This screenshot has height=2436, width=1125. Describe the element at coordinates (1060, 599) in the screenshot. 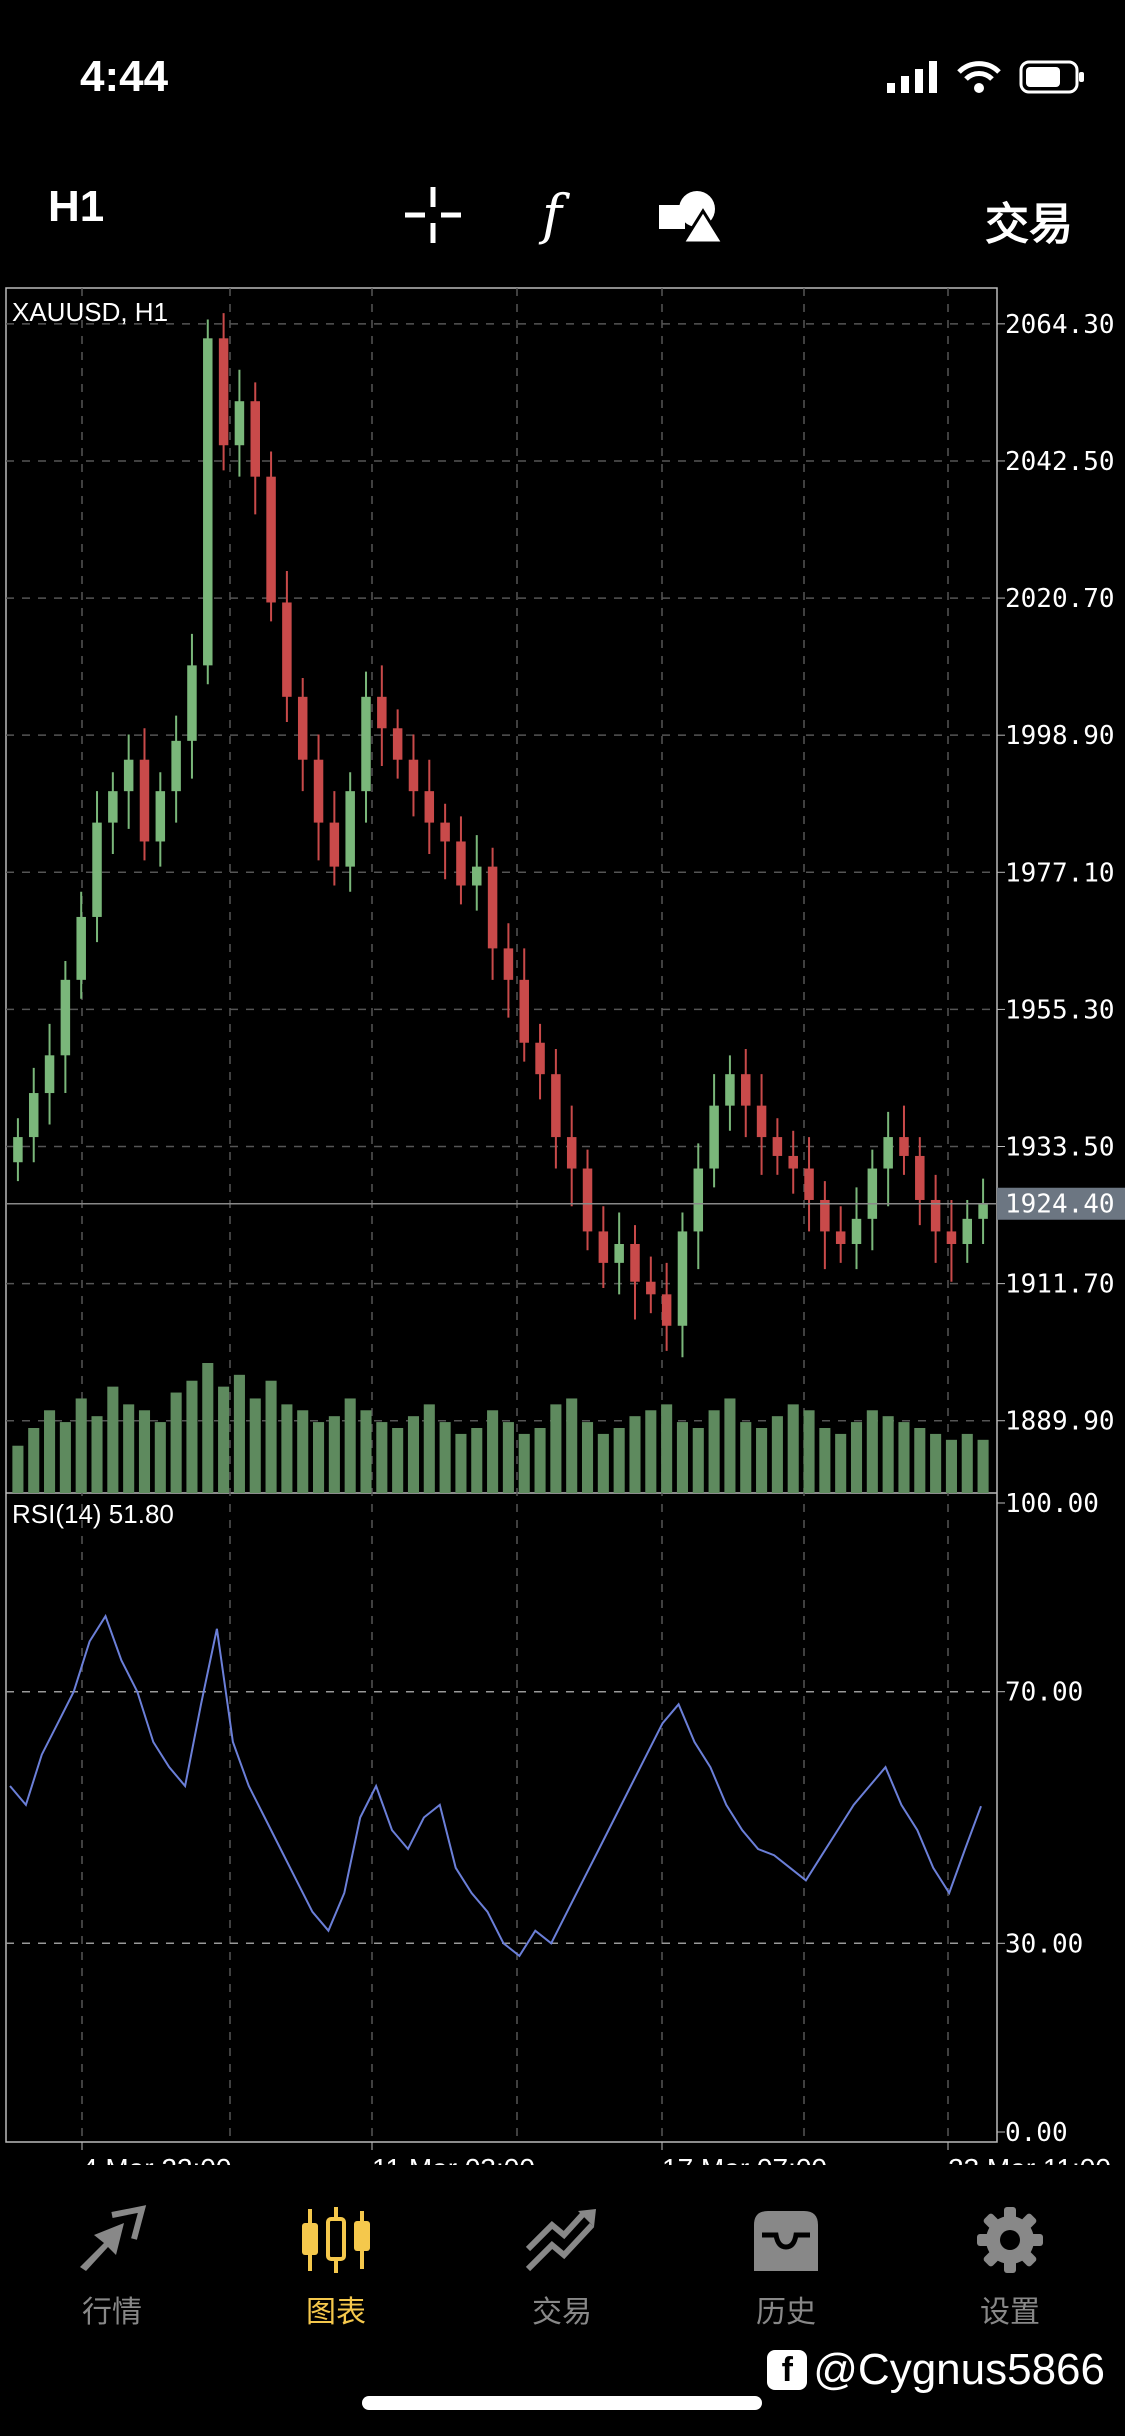

I see `price-axis-label: 2020.70` at that location.